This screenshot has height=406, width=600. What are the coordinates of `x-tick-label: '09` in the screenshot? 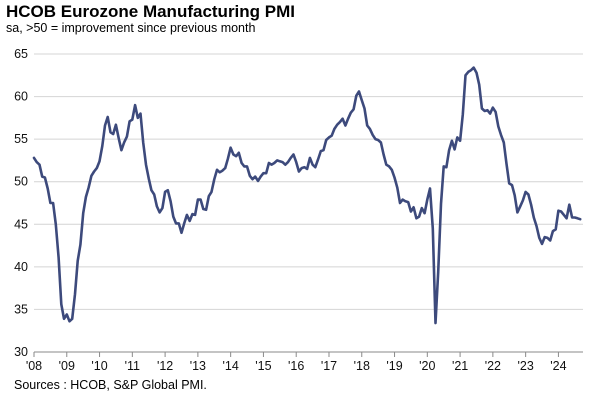 It's located at (67, 366).